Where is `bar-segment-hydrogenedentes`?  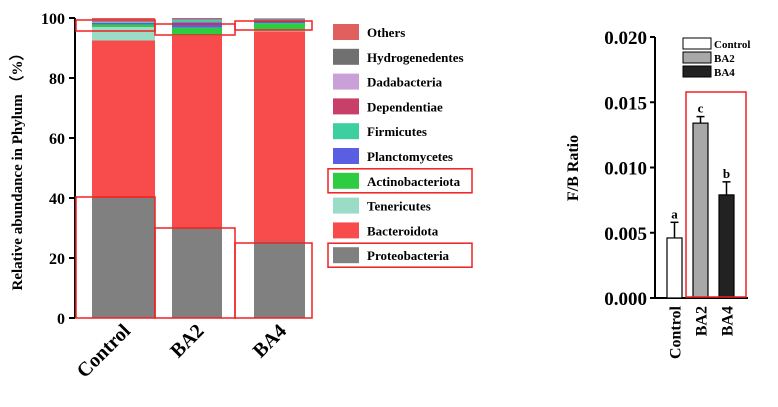
bar-segment-hydrogenedentes is located at coordinates (197, 18).